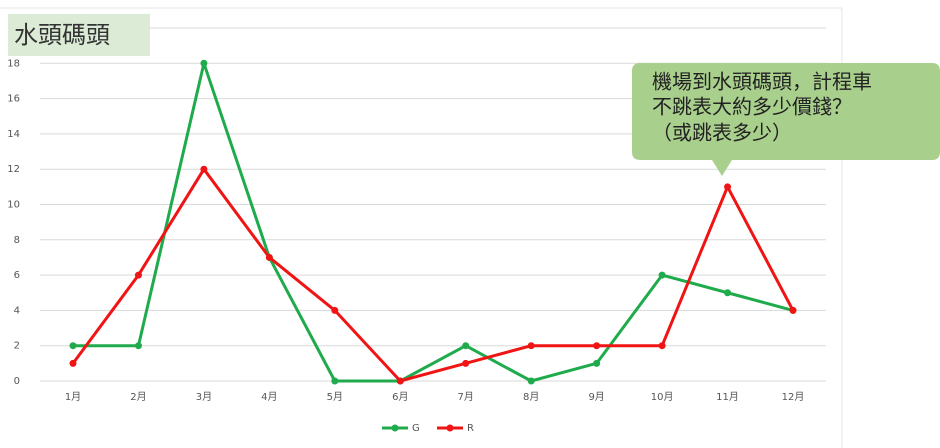  What do you see at coordinates (596, 397) in the screenshot?
I see `x-tick-label: 9月` at bounding box center [596, 397].